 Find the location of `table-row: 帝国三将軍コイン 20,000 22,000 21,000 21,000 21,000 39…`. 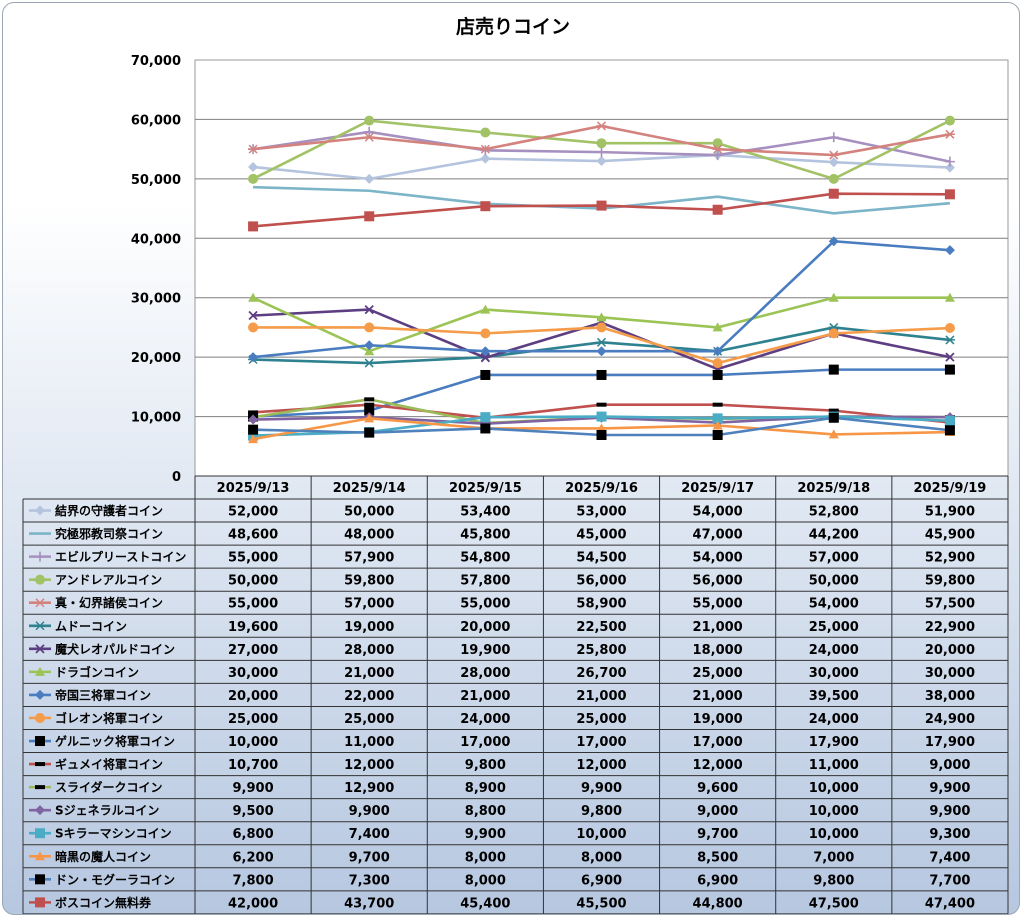

table-row: 帝国三将軍コイン 20,000 22,000 21,000 21,000 21,000 39… is located at coordinates (502, 695).